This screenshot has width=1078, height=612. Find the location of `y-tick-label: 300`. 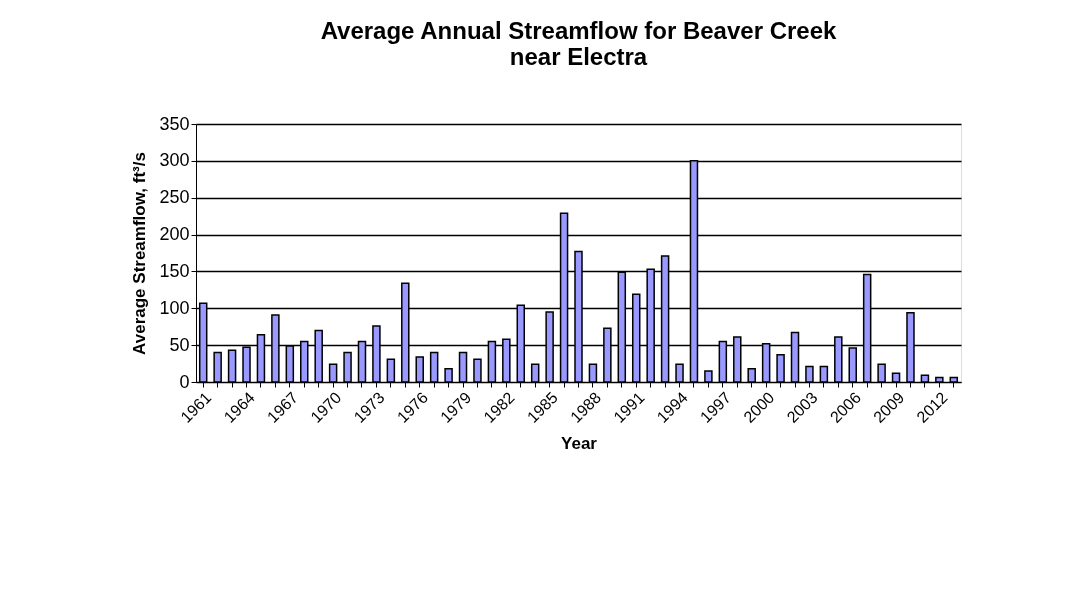

y-tick-label: 300 is located at coordinates (174, 160).